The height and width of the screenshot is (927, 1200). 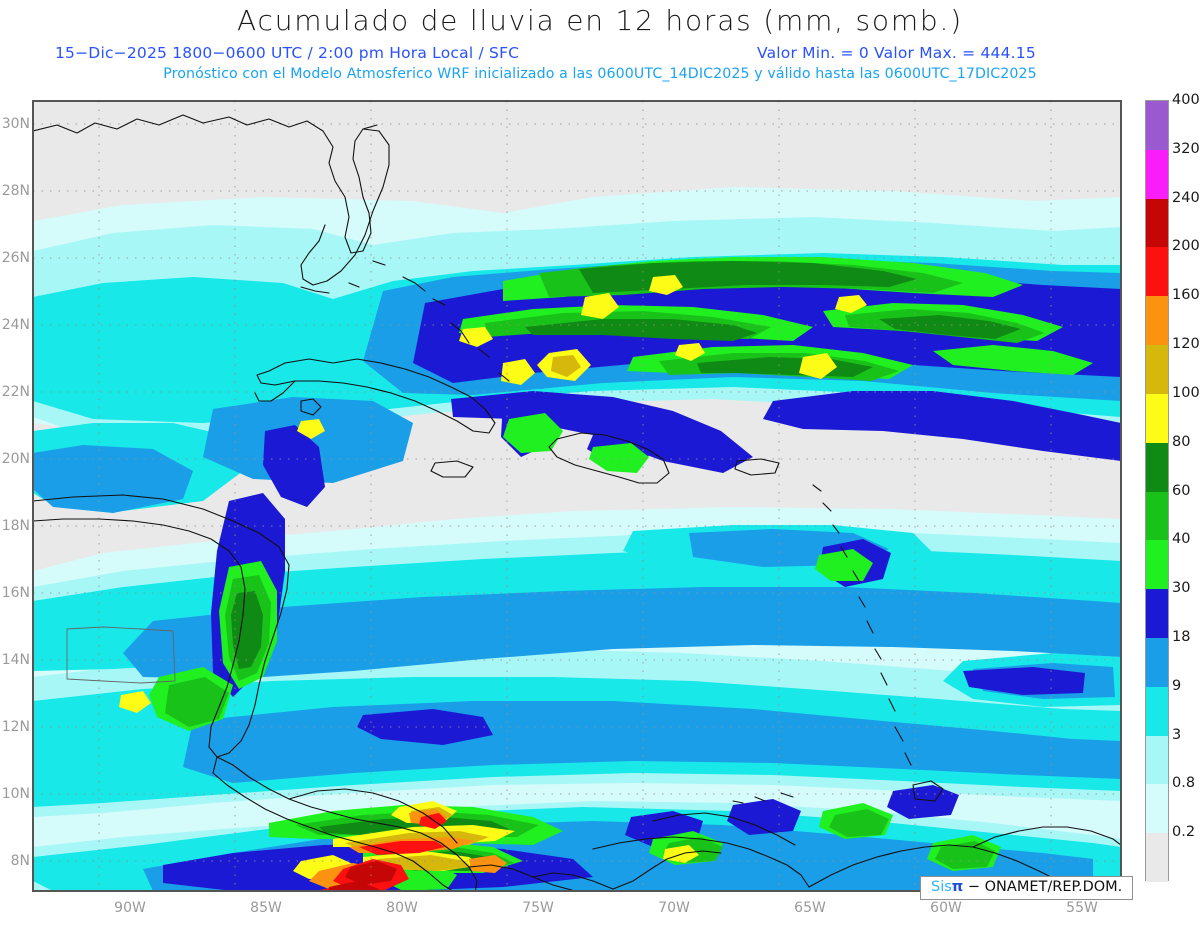 I want to click on colorbar, so click(x=1157, y=491).